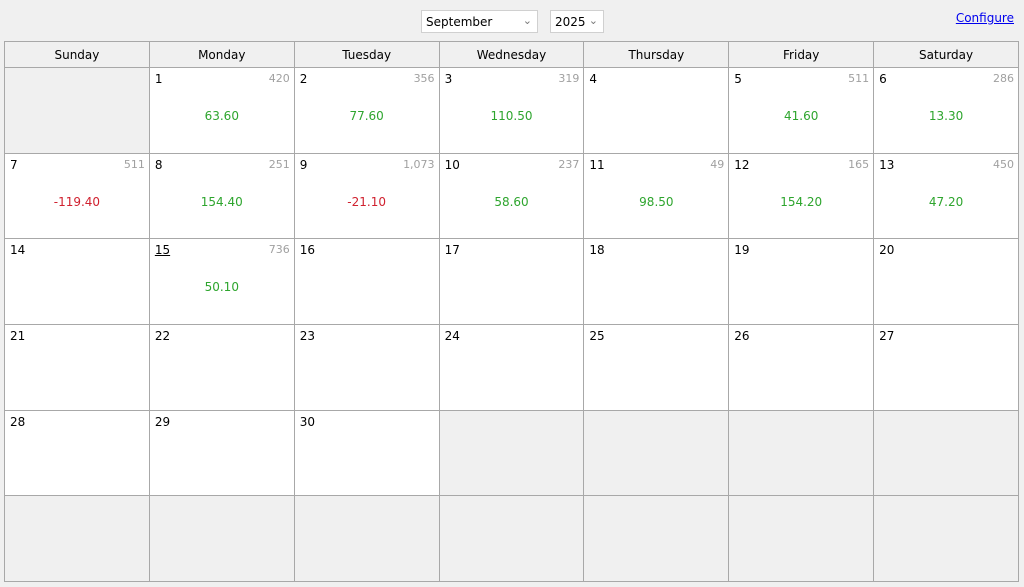  I want to click on day-number: 10, so click(452, 164).